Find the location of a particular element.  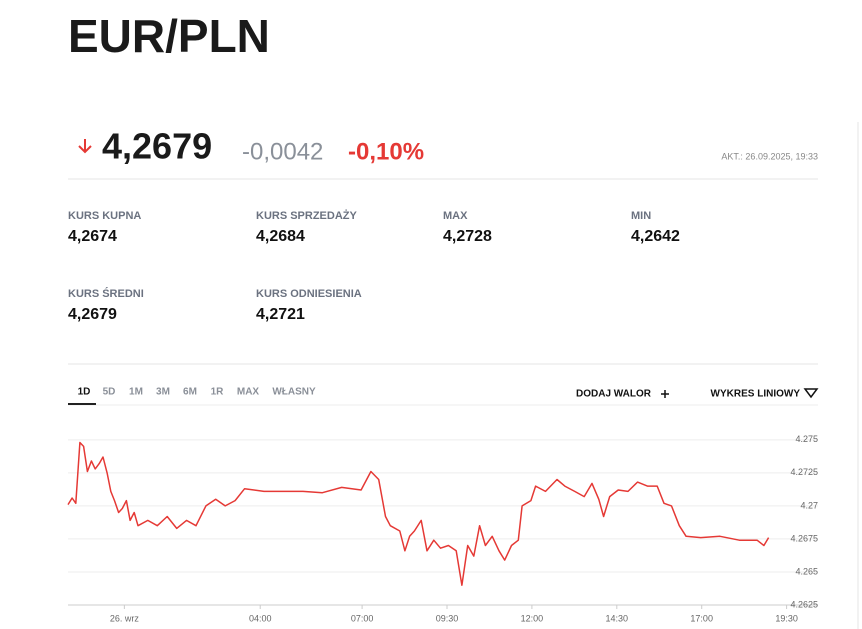

dropdown-icon is located at coordinates (811, 393).